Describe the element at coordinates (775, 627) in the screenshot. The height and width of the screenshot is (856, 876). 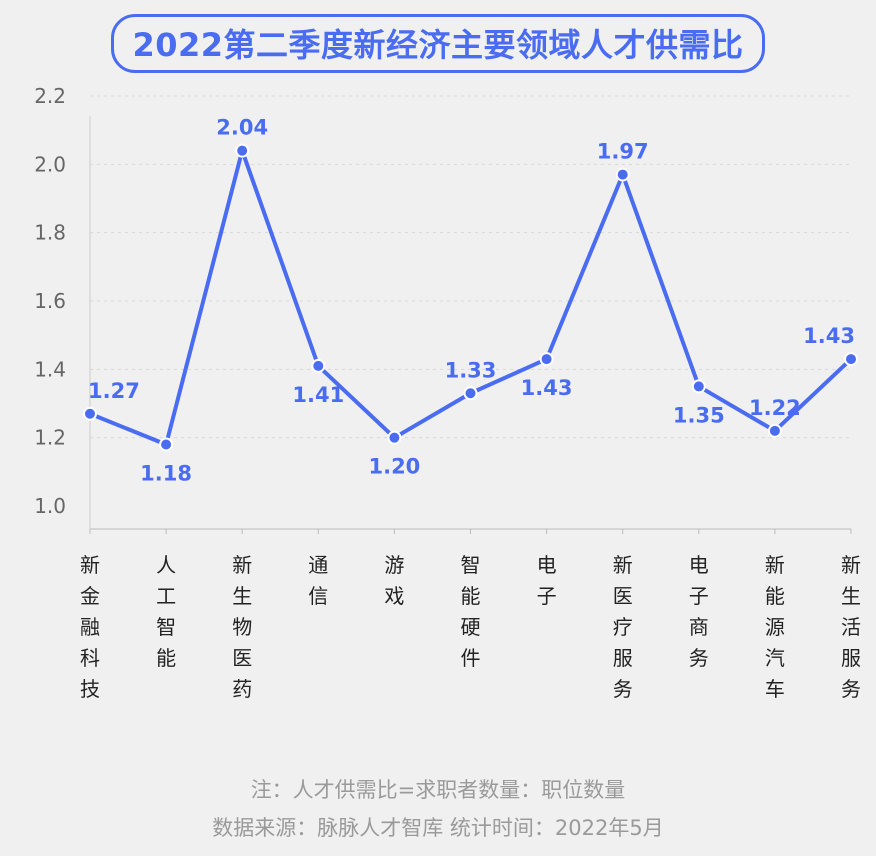
I see `x-tick-label: 新能源汽车` at that location.